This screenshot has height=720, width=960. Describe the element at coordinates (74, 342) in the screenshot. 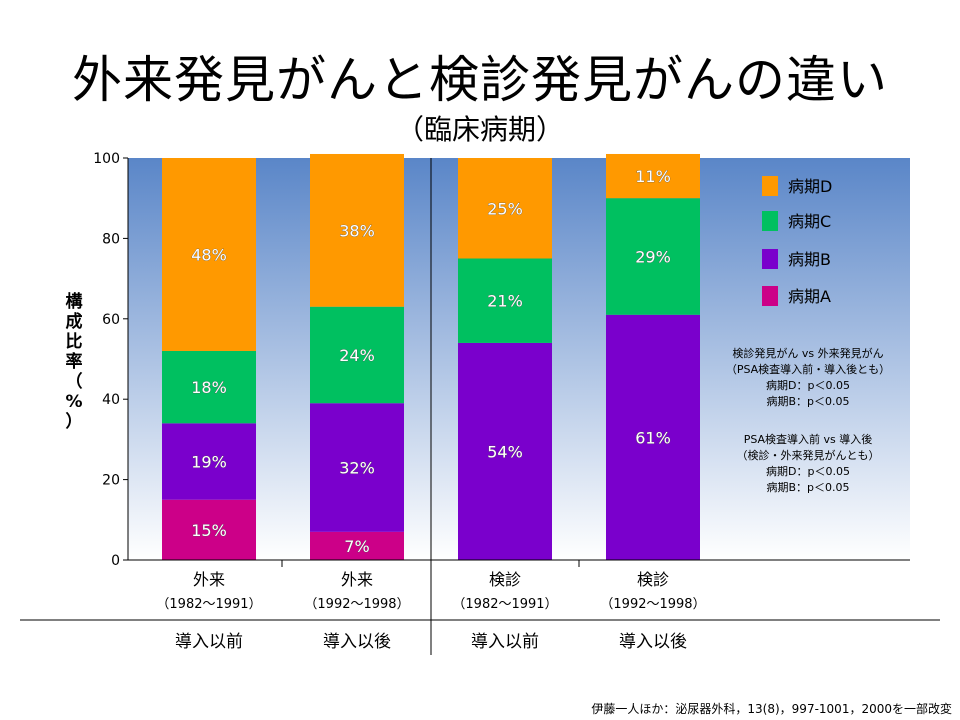

I see `y-axis-label-char: 比` at that location.